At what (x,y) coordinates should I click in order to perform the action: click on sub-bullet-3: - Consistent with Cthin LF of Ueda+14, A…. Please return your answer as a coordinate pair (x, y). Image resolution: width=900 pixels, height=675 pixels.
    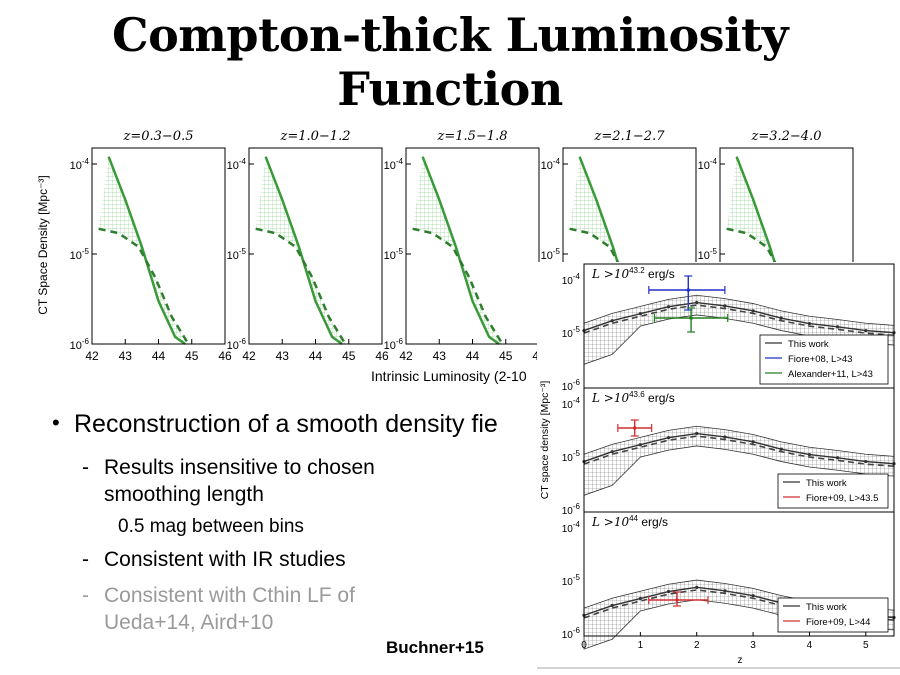
    Looking at the image, I should click on (218, 609).